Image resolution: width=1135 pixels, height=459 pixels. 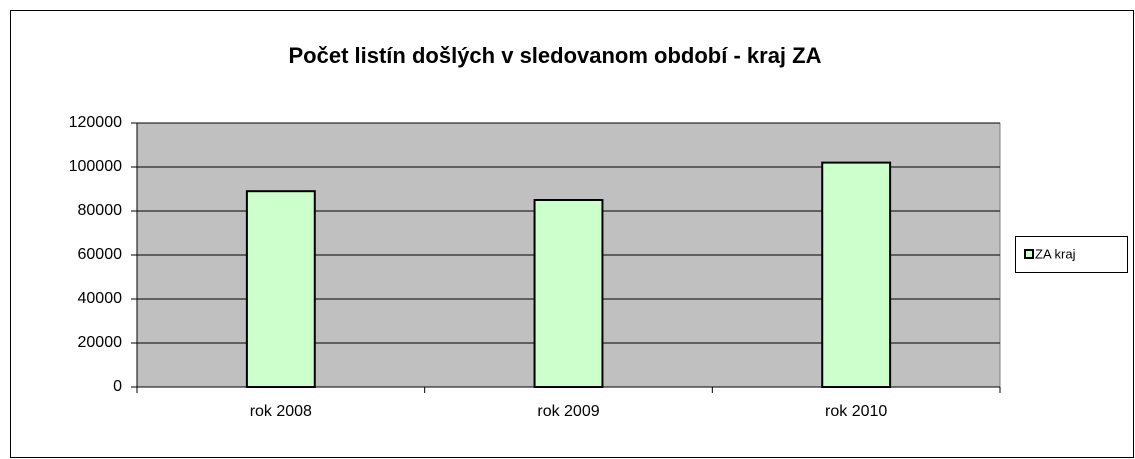 What do you see at coordinates (117, 386) in the screenshot?
I see `y-tick-label: 0` at bounding box center [117, 386].